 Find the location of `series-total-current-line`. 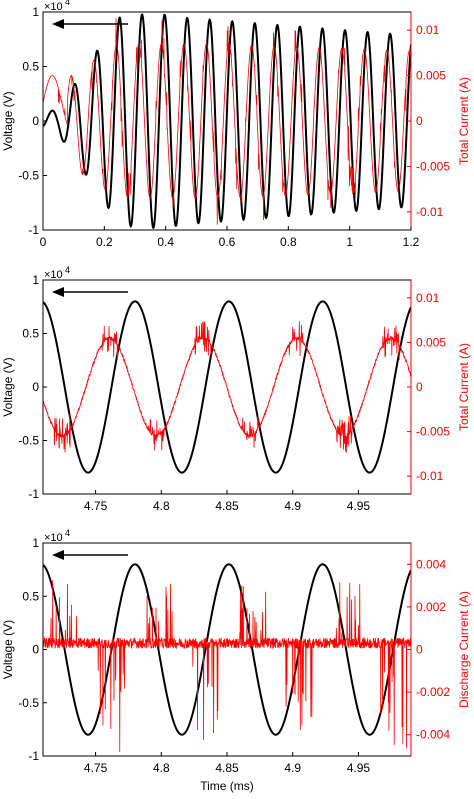

series-total-current-line is located at coordinates (227, 387).